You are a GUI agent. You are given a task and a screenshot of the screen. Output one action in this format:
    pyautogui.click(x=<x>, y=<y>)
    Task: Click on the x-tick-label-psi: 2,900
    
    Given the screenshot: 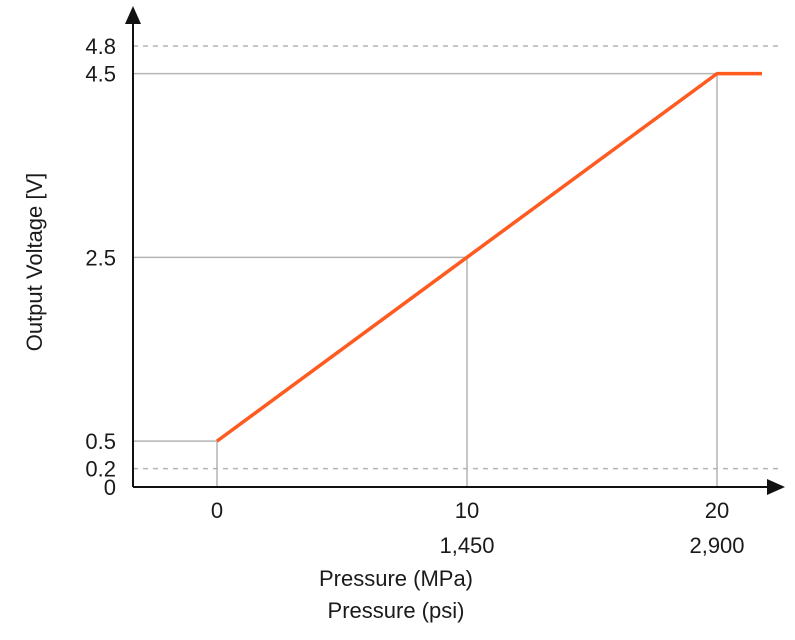 What is the action you would take?
    pyautogui.click(x=716, y=545)
    